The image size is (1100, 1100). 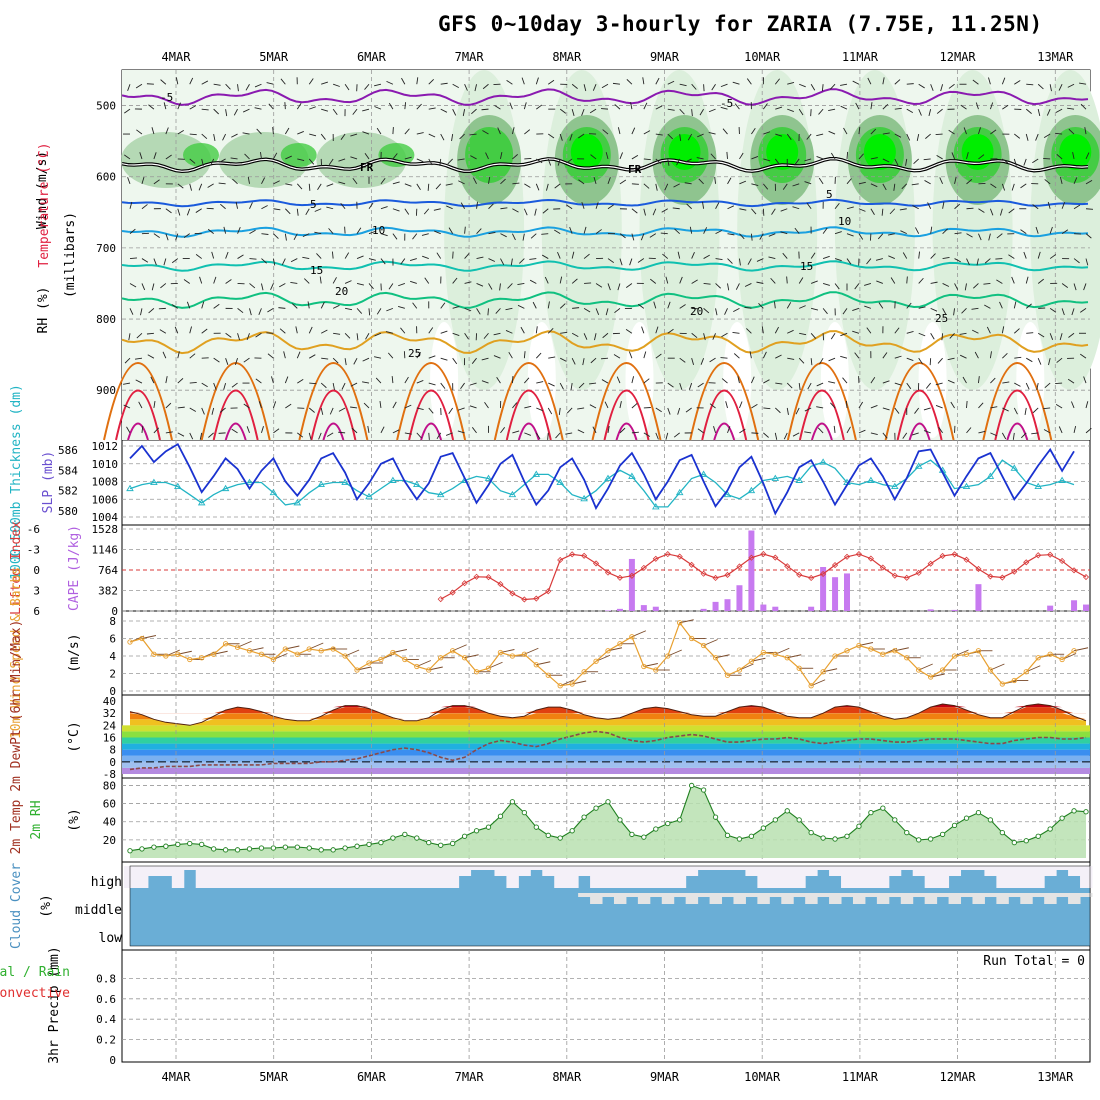 What do you see at coordinates (606, 568) in the screenshot?
I see `cape-frame` at bounding box center [606, 568].